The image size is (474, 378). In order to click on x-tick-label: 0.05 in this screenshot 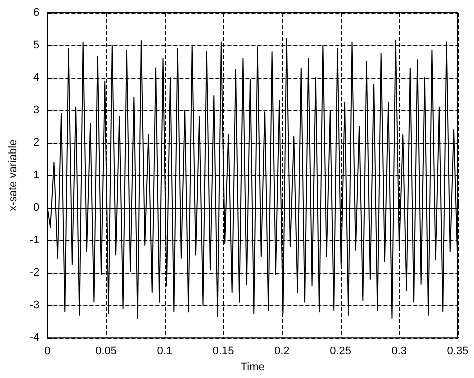, I will do `click(107, 352)`.